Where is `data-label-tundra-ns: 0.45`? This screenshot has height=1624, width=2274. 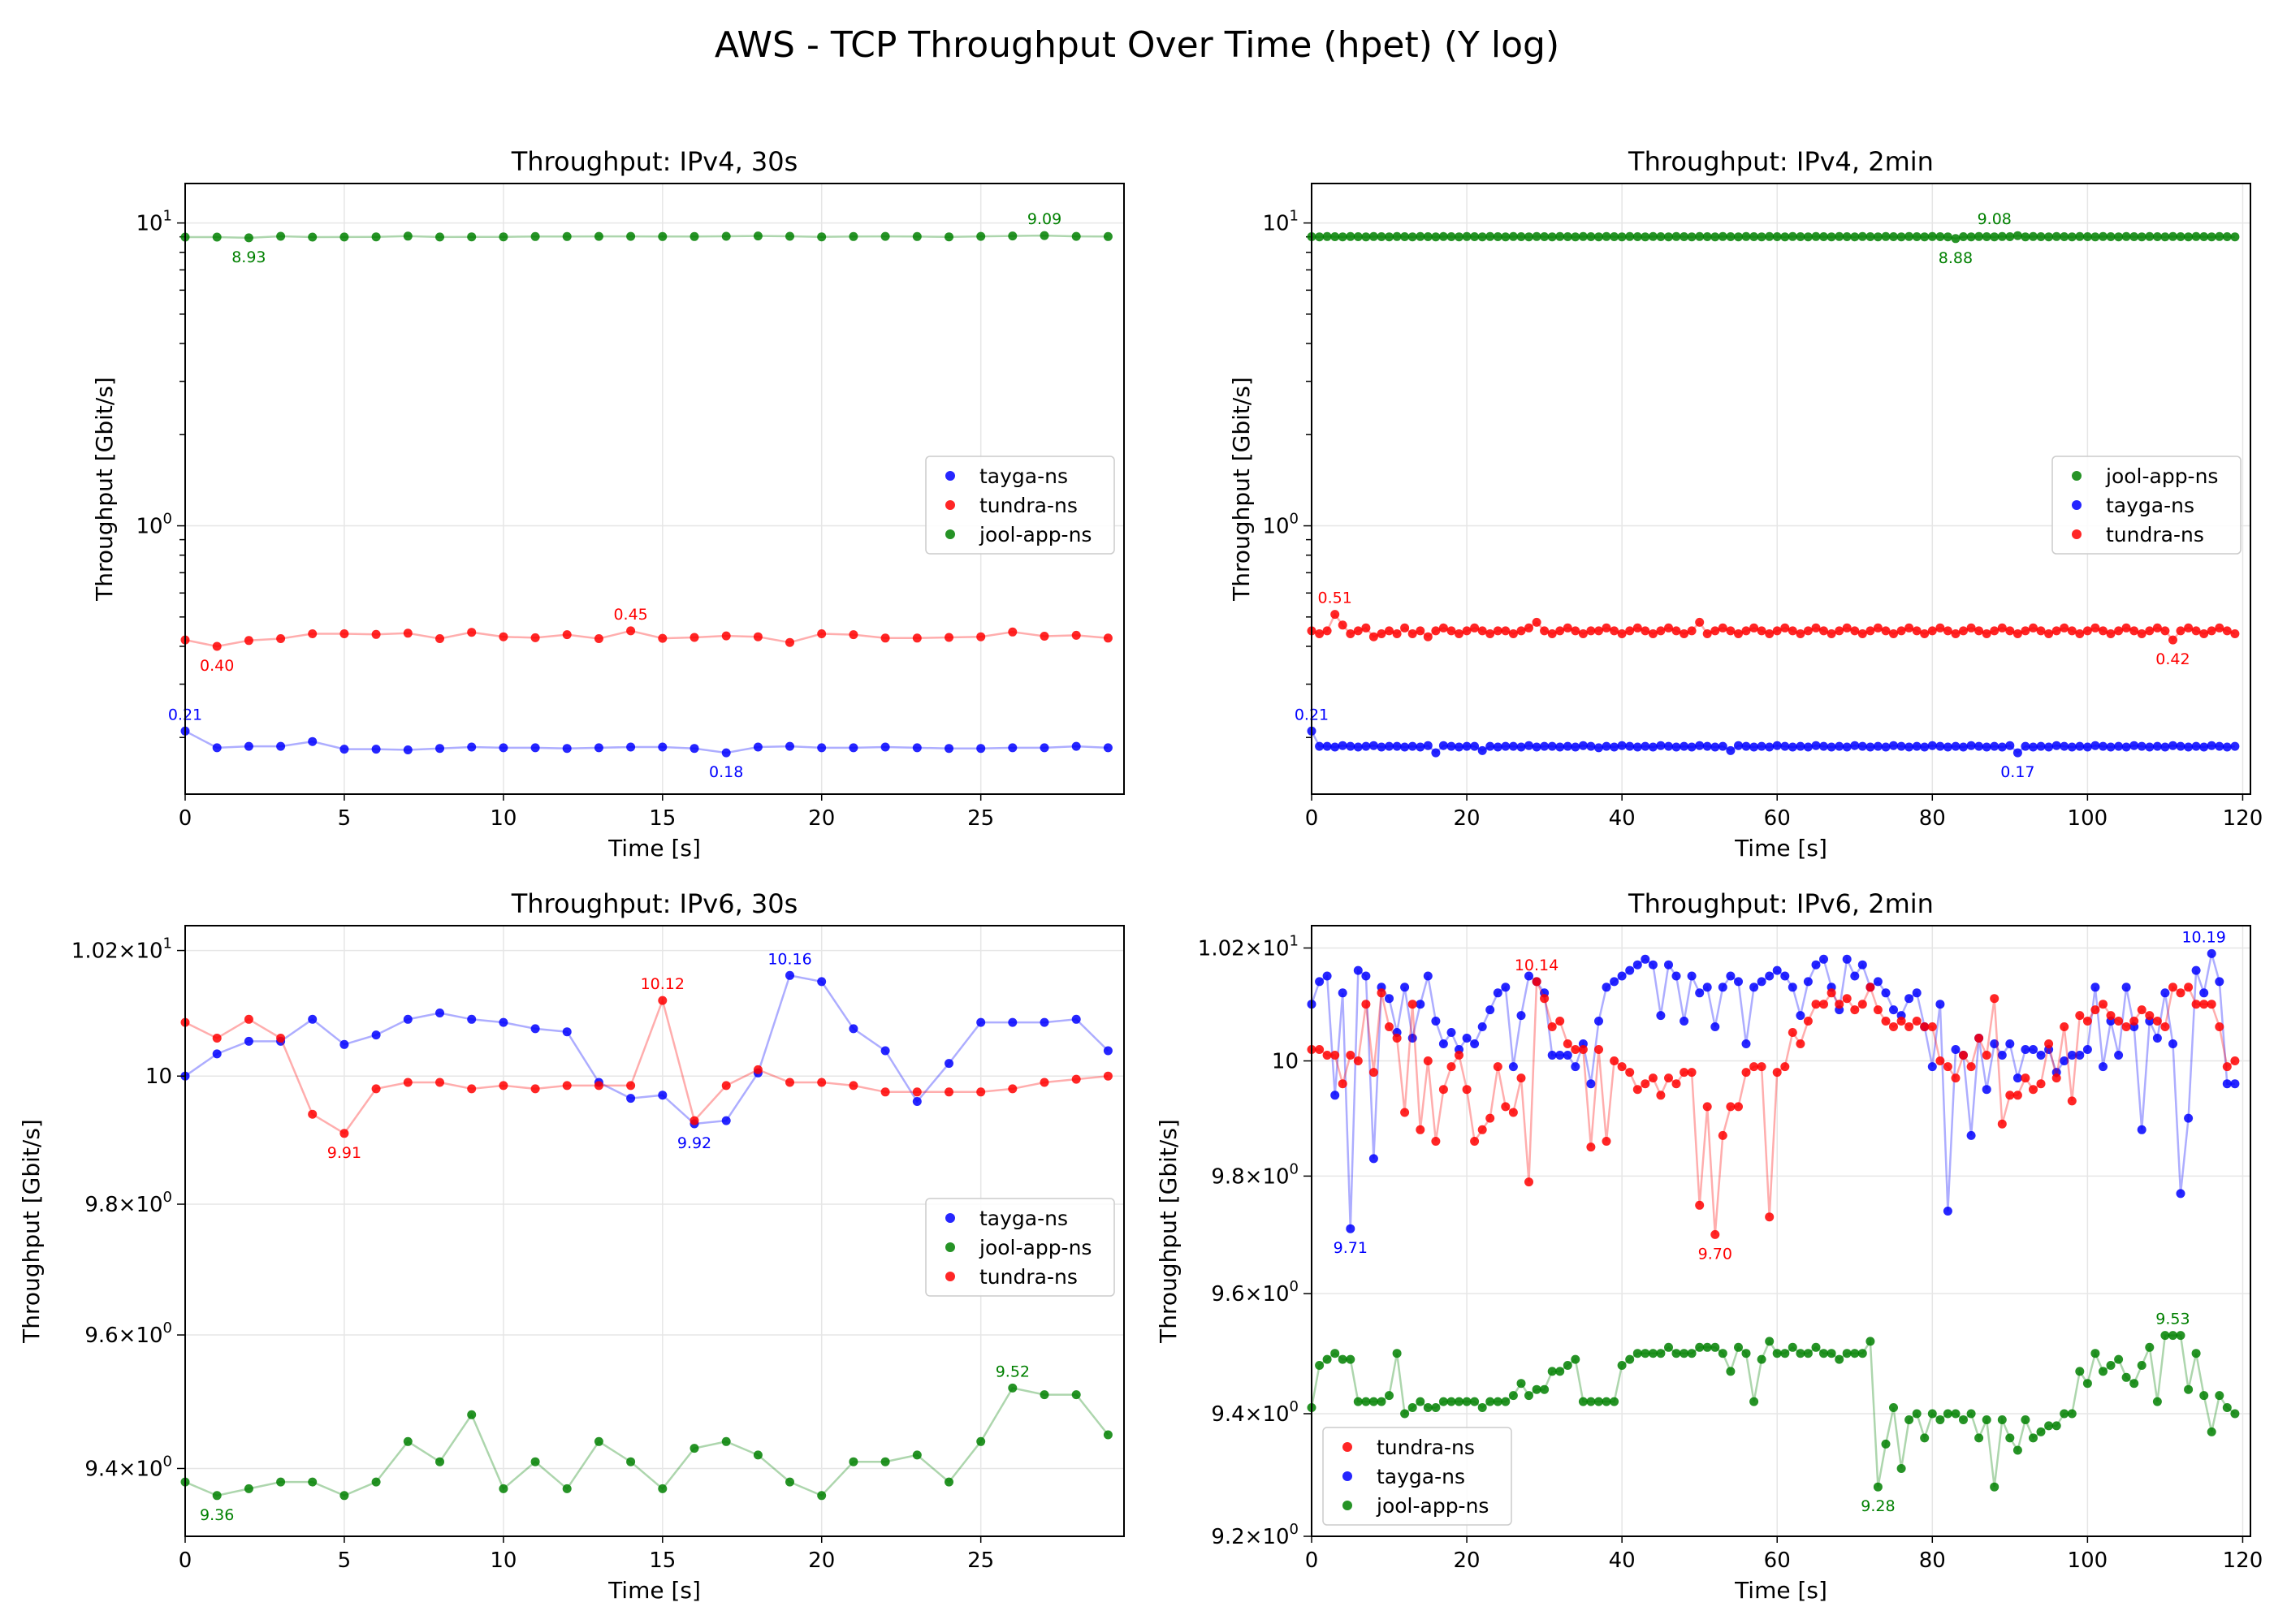
data-label-tundra-ns: 0.45 is located at coordinates (630, 615).